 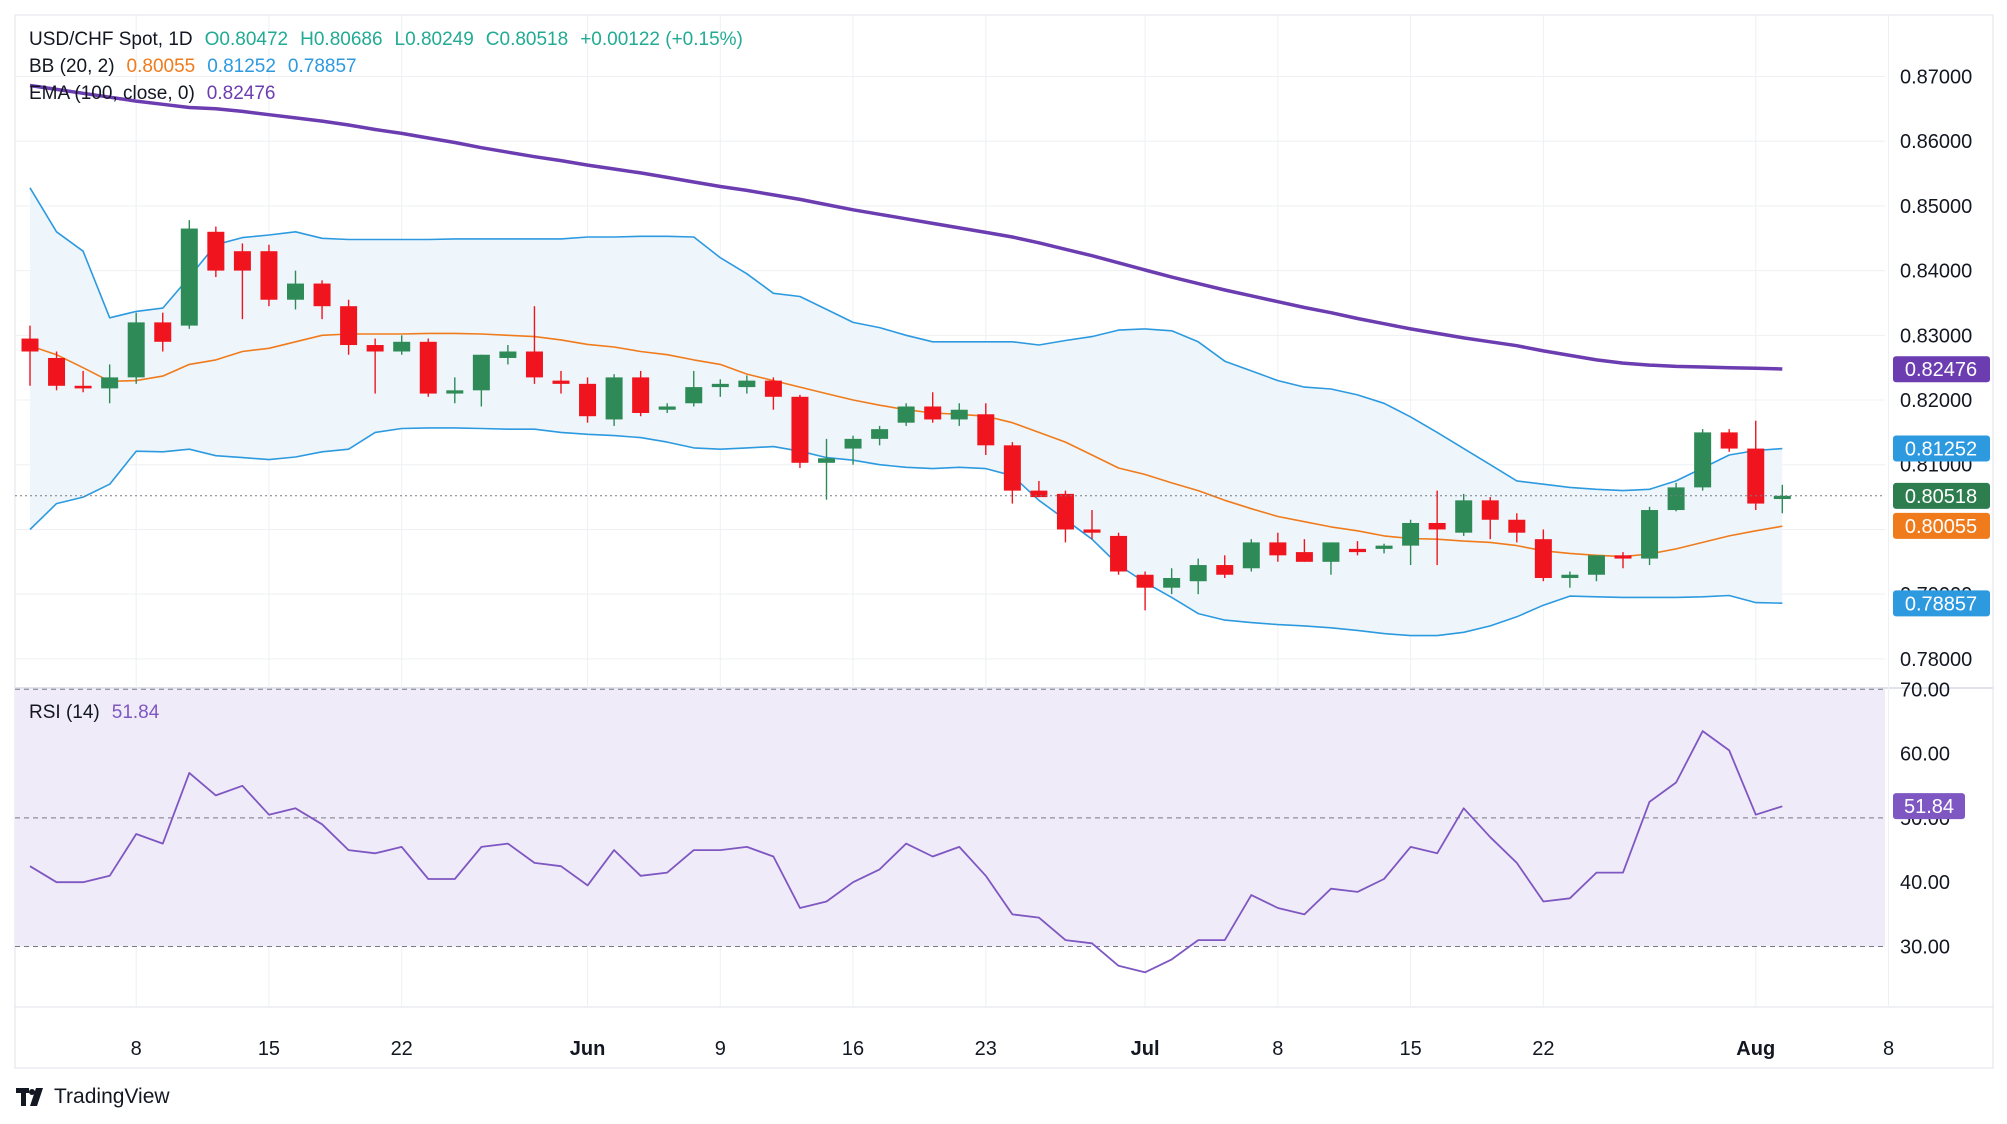 I want to click on price-tick-label: 0.78000, so click(x=1936, y=660).